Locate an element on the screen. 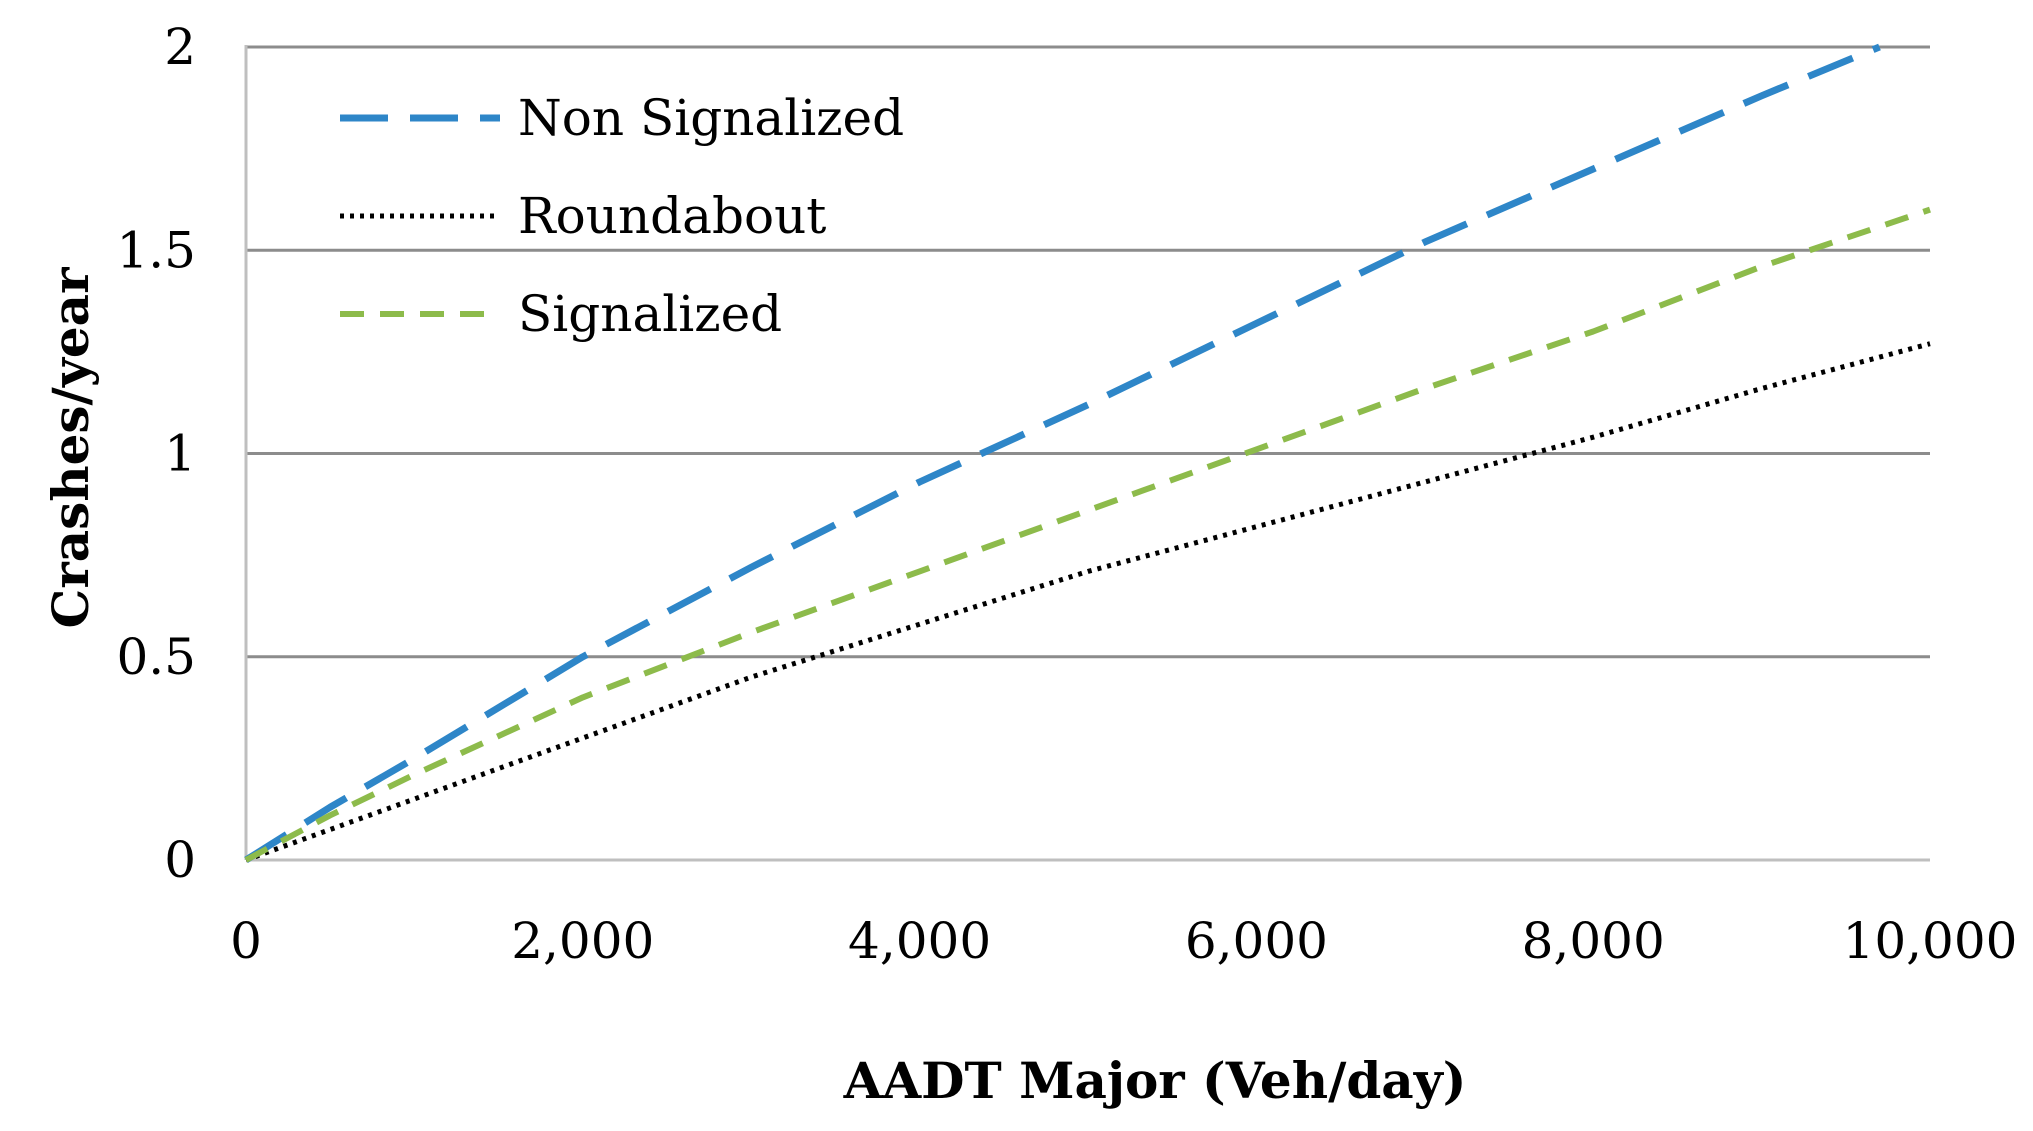  x-tick-labels: 0 2,000 4,000 6,000 8,000 10,000 is located at coordinates (1123, 941).